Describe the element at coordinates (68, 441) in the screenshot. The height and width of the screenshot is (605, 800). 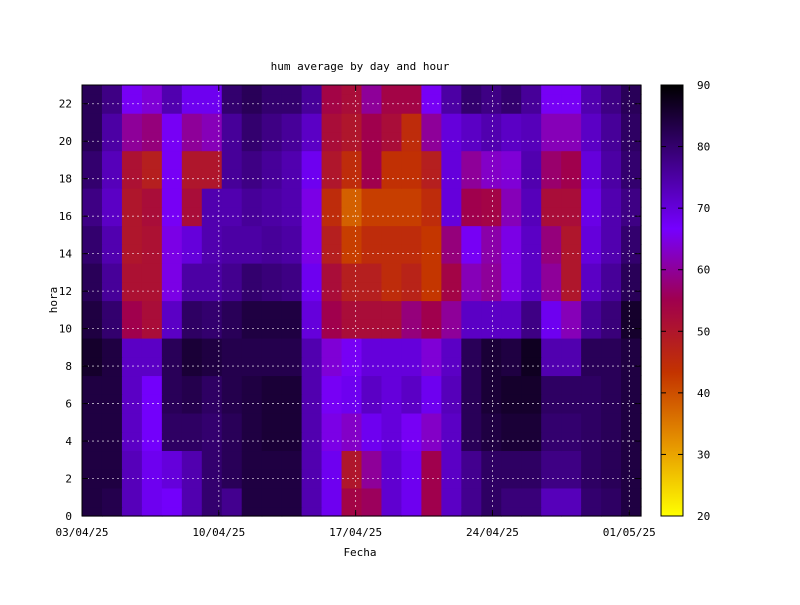
I see `y-tick-label: 4` at that location.